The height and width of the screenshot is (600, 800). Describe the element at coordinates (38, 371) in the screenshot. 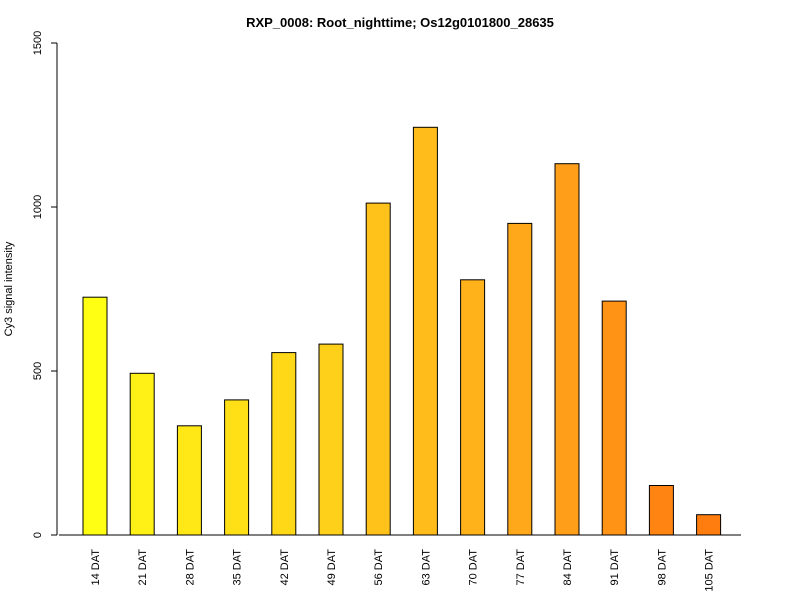

I see `y-tick-label: 500` at that location.